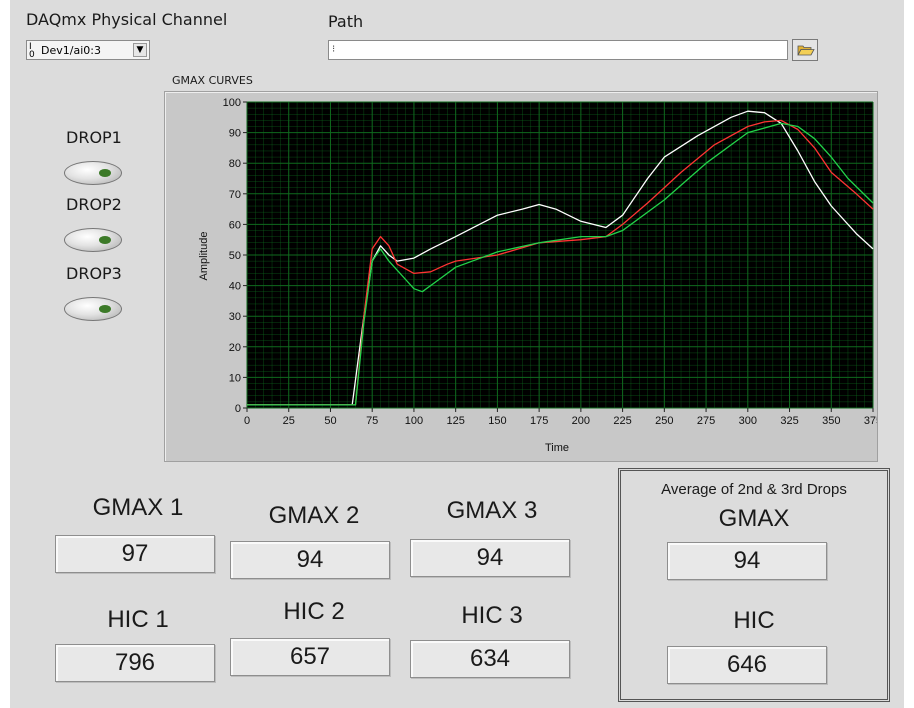  What do you see at coordinates (235, 195) in the screenshot?
I see `y-tick-label: 70` at bounding box center [235, 195].